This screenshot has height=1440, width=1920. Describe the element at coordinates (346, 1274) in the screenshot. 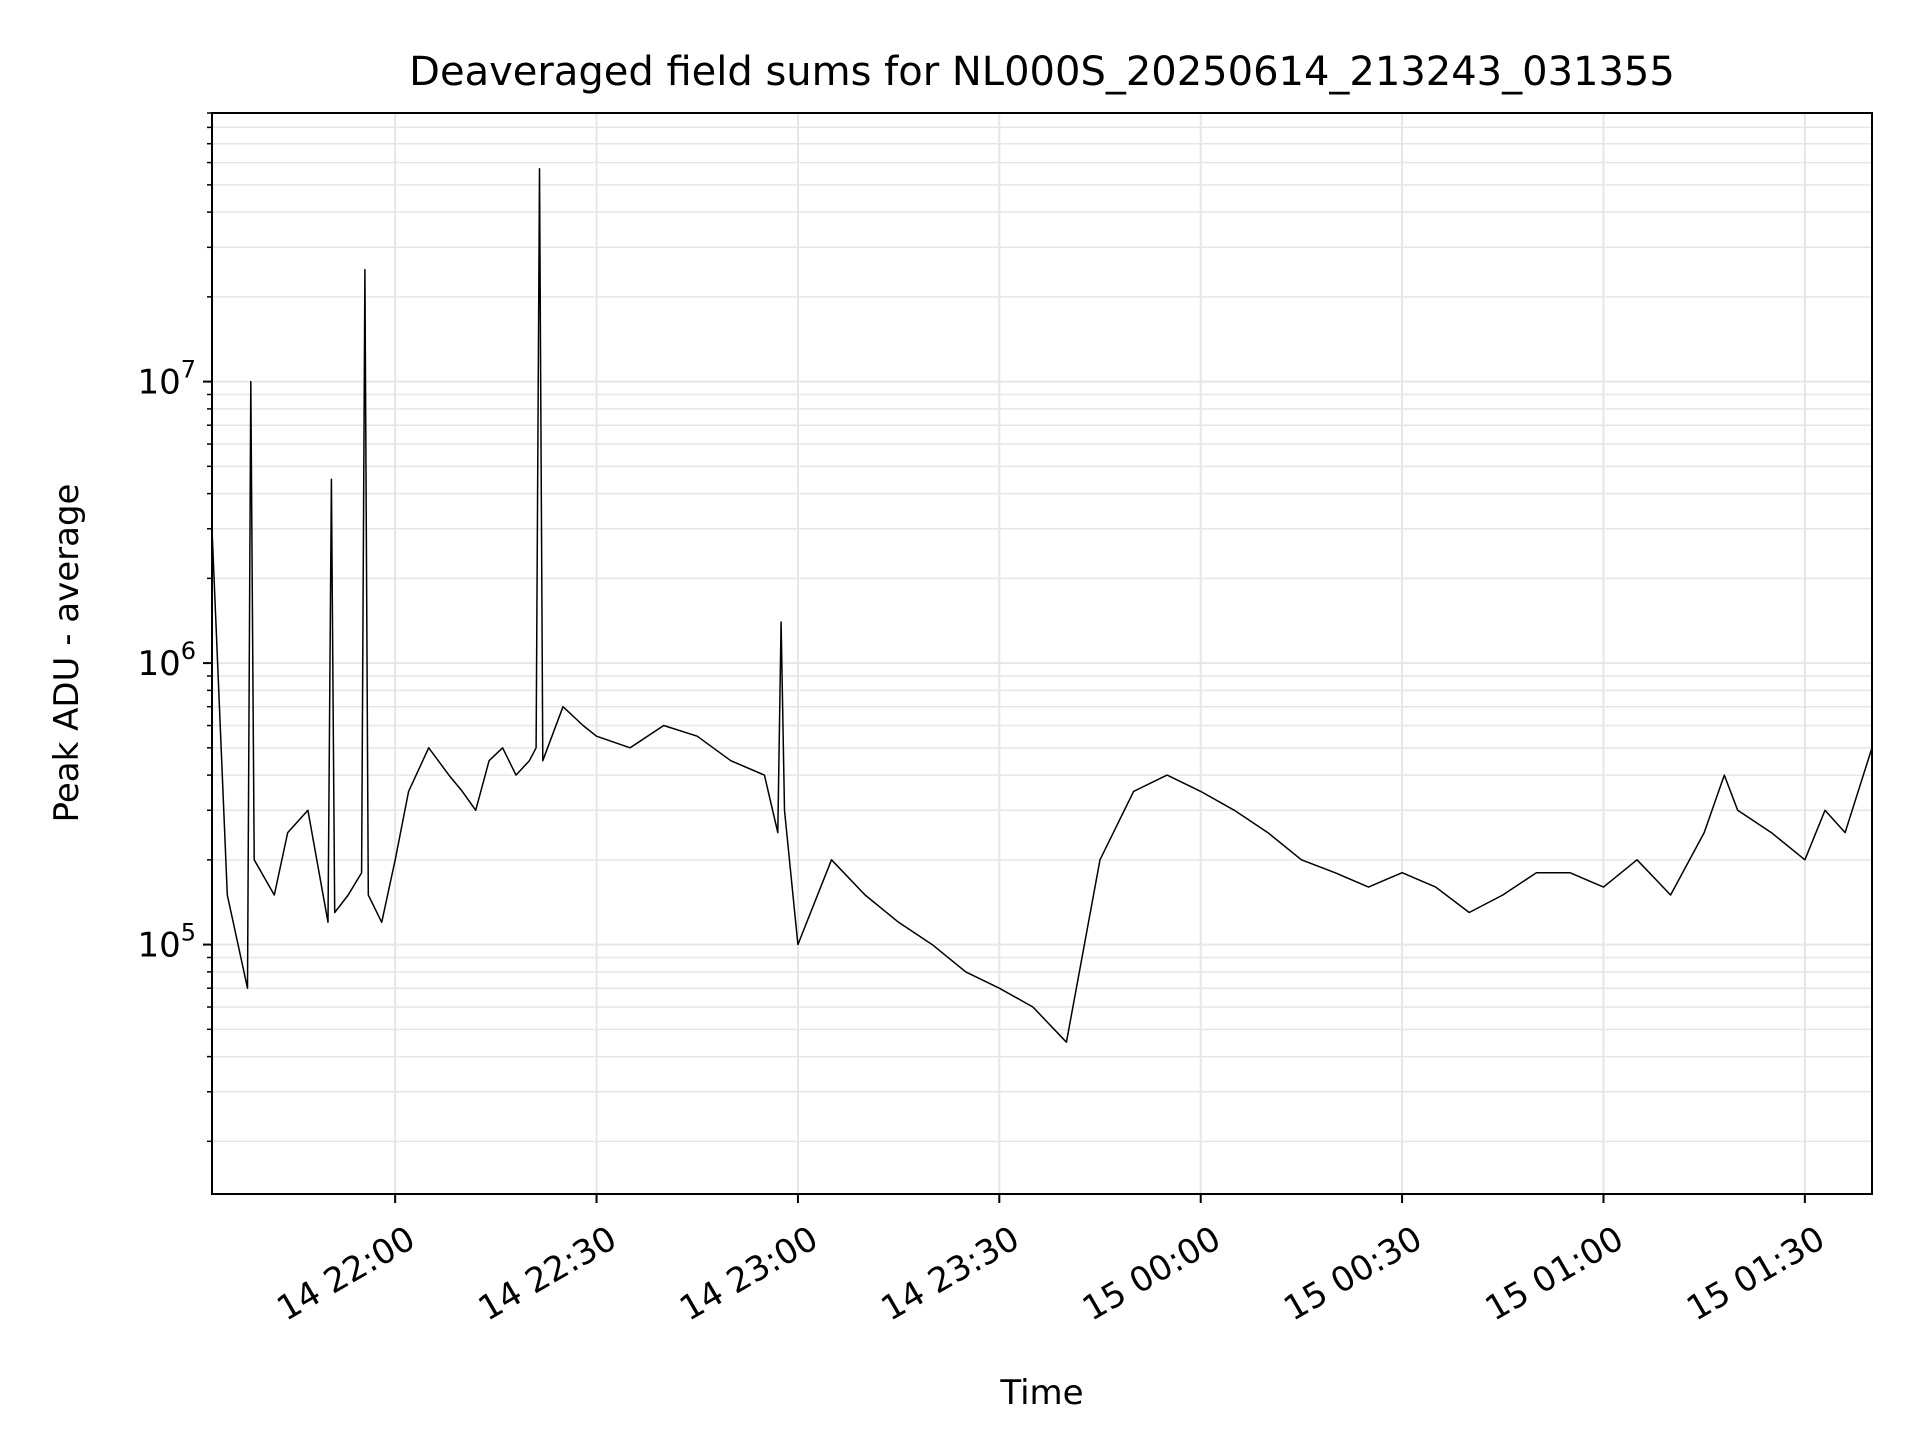

I see `x-tick-label: 14 22:00` at that location.